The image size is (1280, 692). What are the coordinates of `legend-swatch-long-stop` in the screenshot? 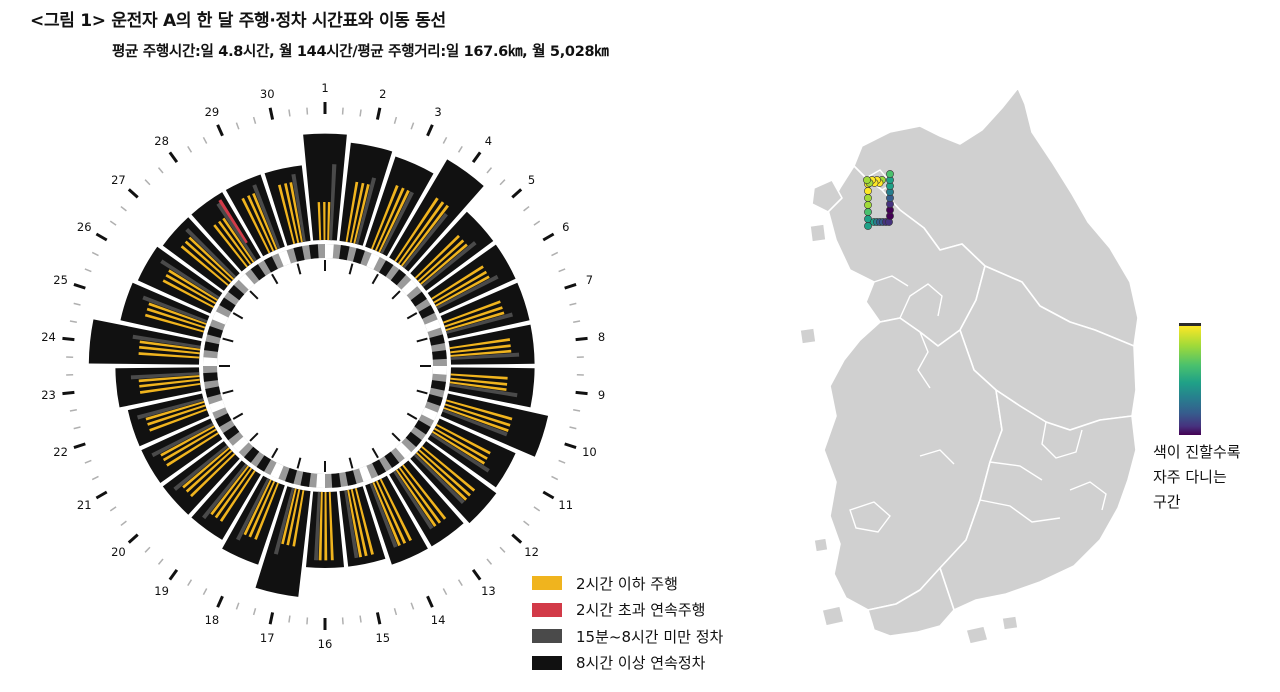 It's located at (547, 662).